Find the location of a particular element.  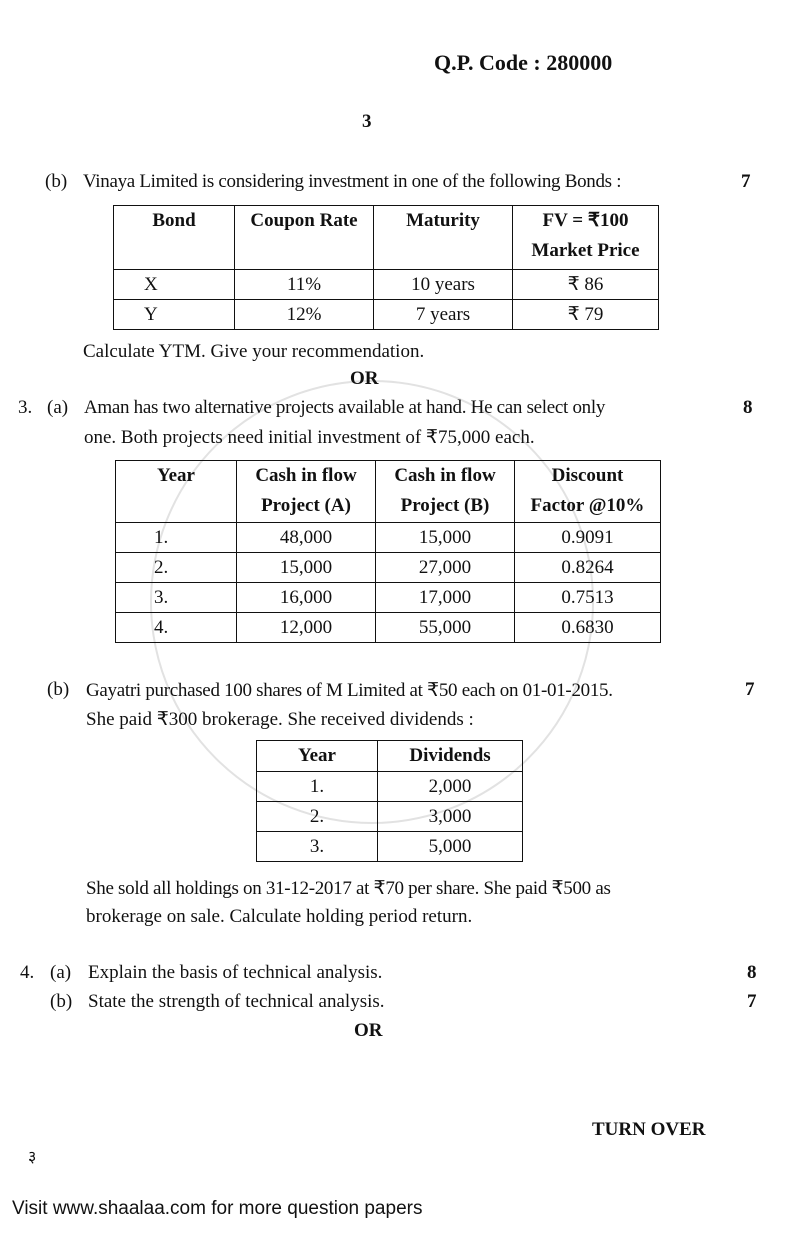

q3b-marks: 7 is located at coordinates (750, 689).